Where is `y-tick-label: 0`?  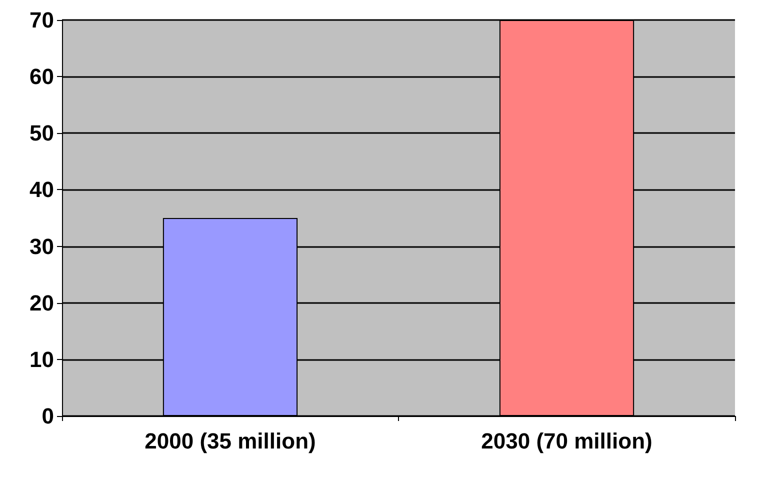 y-tick-label: 0 is located at coordinates (48, 416).